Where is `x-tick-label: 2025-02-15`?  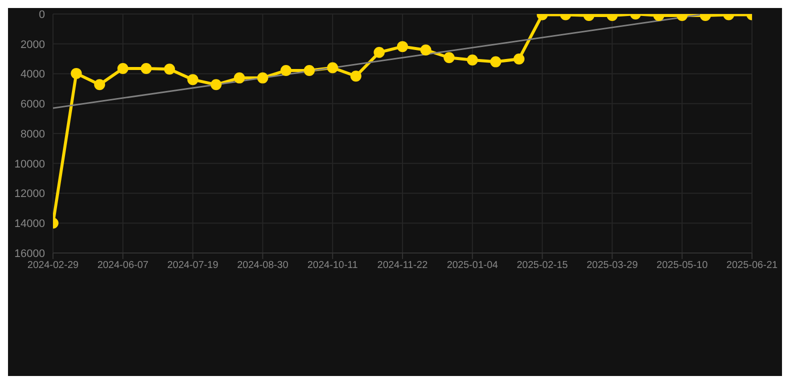 x-tick-label: 2025-02-15 is located at coordinates (542, 266).